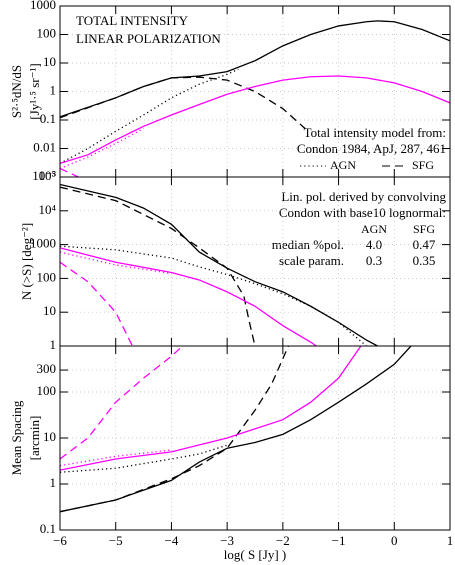 Image resolution: width=455 pixels, height=565 pixels. What do you see at coordinates (374, 260) in the screenshot?
I see `table-cell: 0.3` at bounding box center [374, 260].